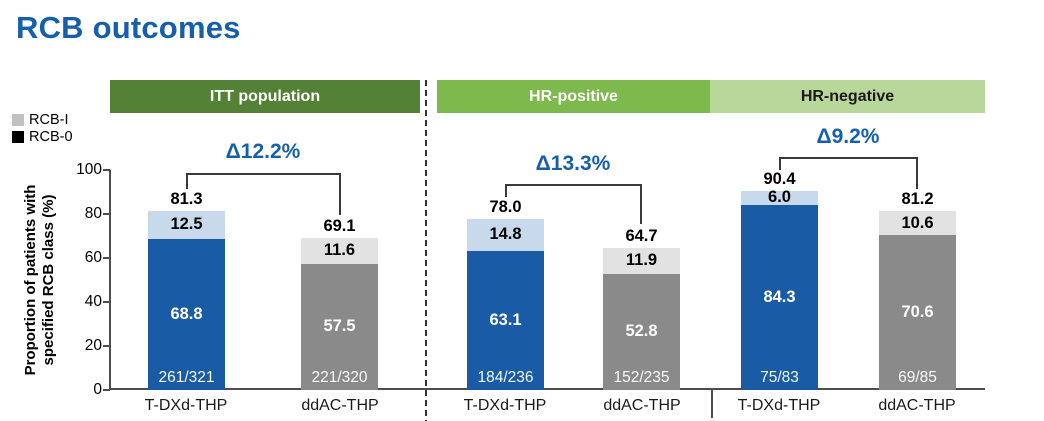 Image resolution: width=1044 pixels, height=421 pixels. I want to click on rcb1-value: 14.8, so click(505, 234).